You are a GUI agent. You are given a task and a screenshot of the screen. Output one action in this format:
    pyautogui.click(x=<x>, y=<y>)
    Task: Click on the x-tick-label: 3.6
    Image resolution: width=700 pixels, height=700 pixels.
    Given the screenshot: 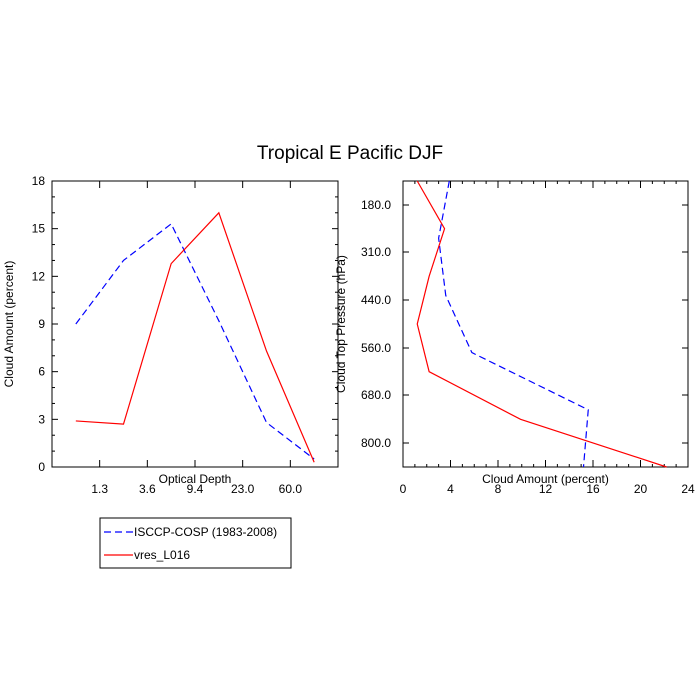 What is the action you would take?
    pyautogui.click(x=147, y=489)
    